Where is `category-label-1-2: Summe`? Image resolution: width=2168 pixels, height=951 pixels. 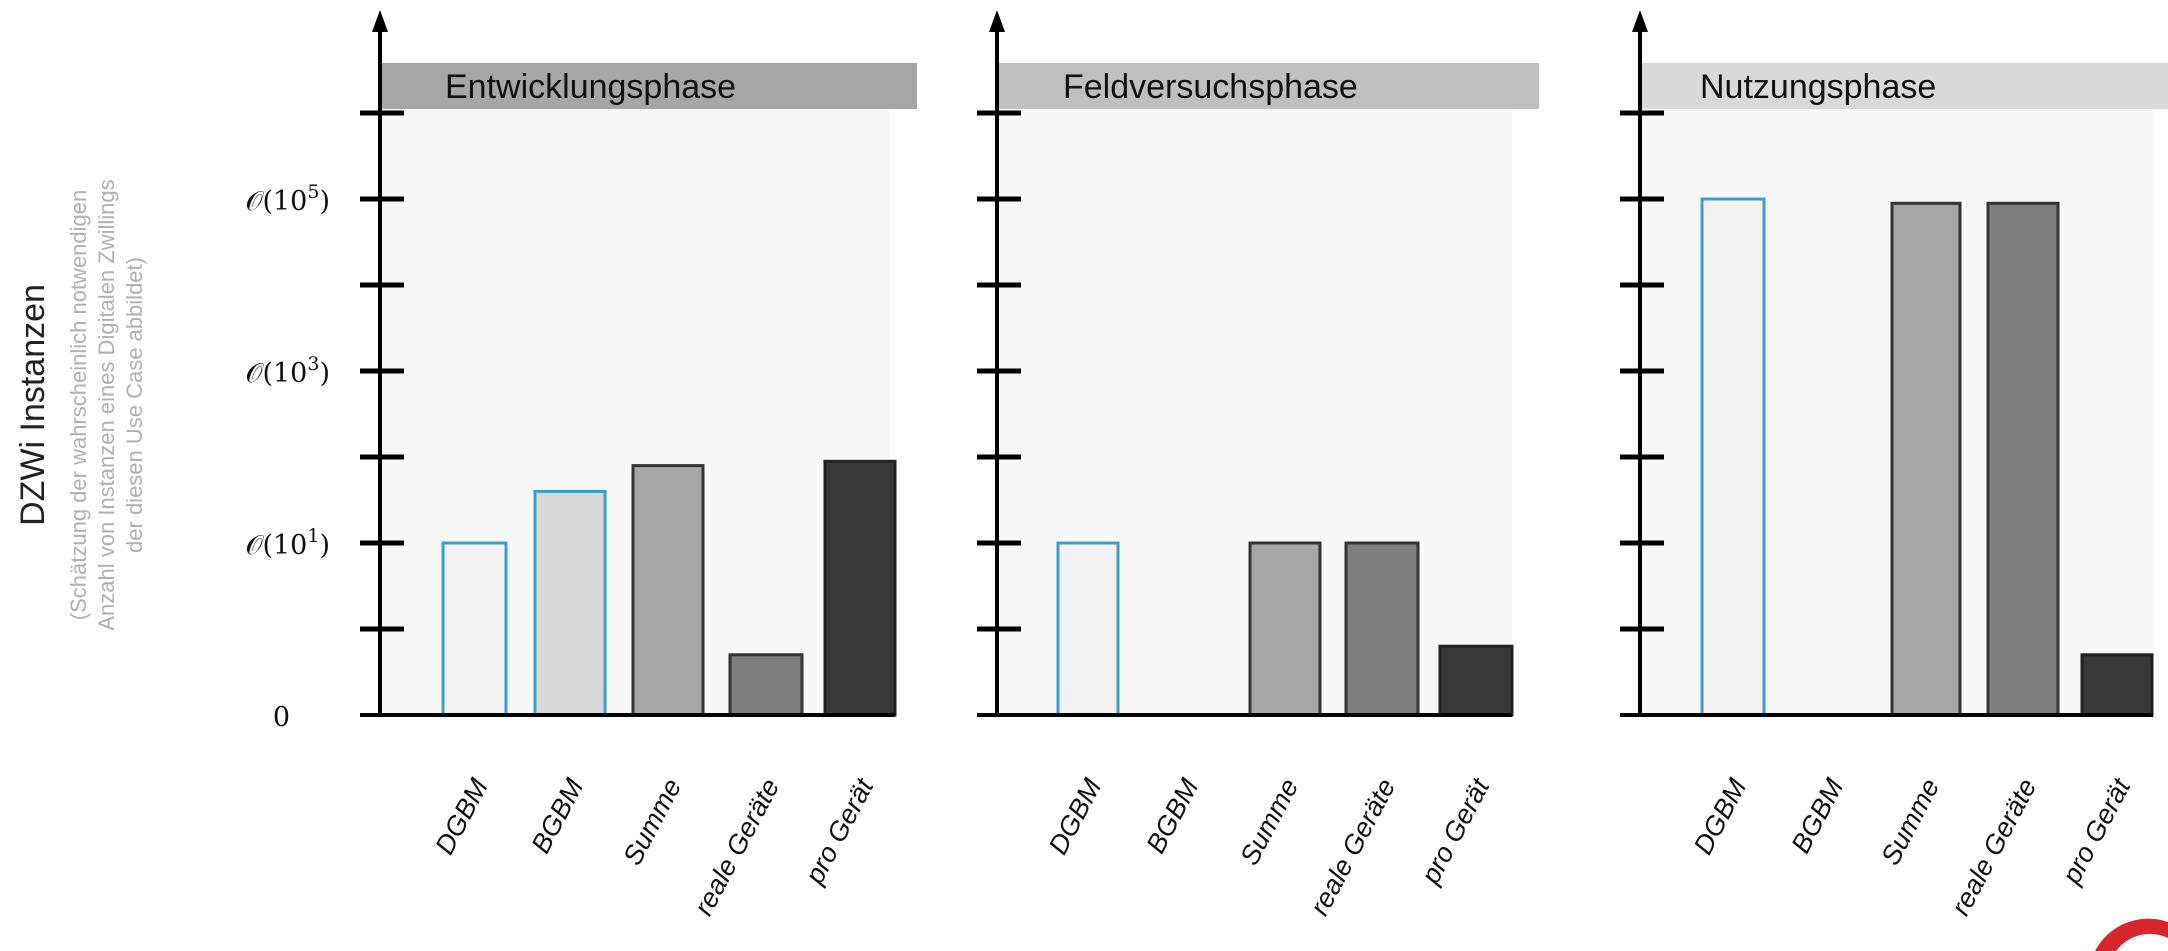 category-label-1-2: Summe is located at coordinates (1269, 822).